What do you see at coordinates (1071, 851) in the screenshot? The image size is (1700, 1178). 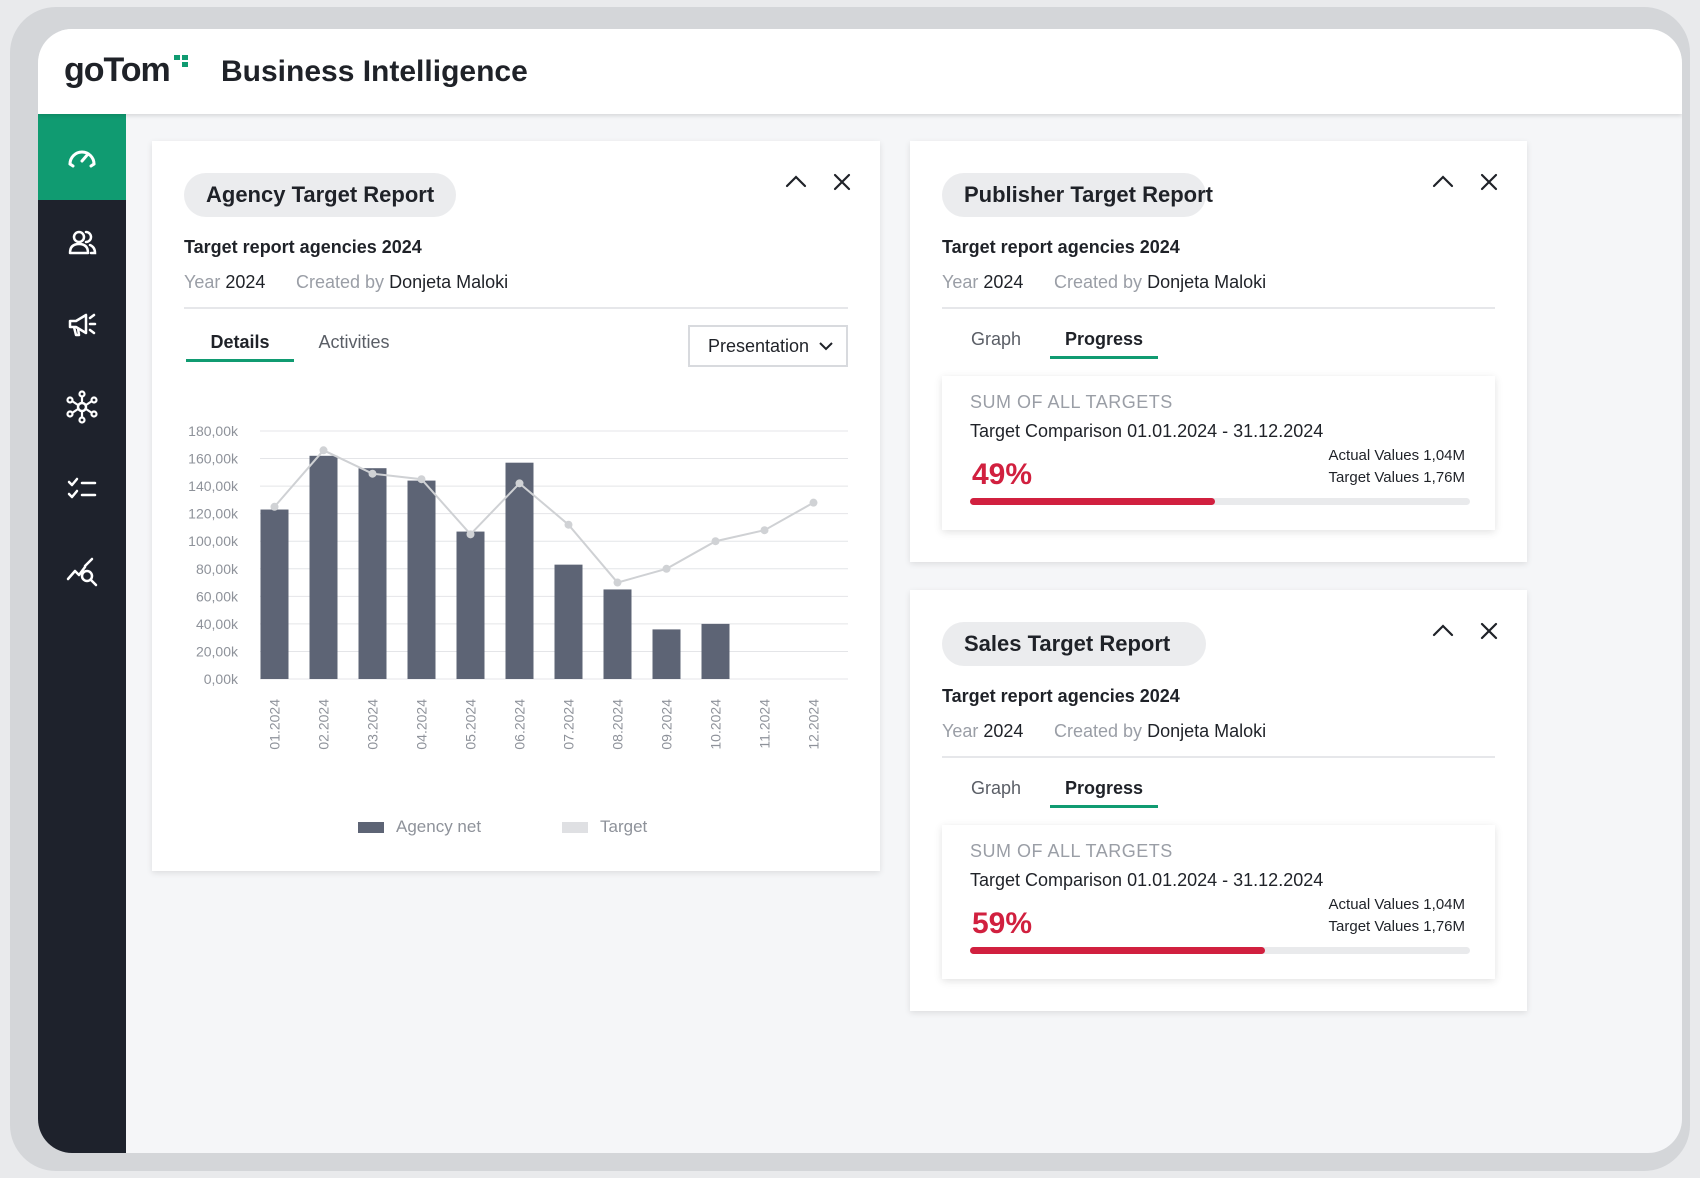 I see `sum-label: SUM OF ALL TARGETS` at bounding box center [1071, 851].